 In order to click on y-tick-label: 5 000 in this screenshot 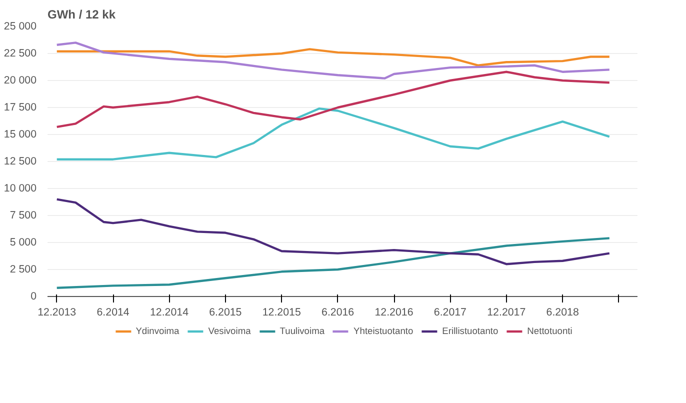, I will do `click(23, 242)`.